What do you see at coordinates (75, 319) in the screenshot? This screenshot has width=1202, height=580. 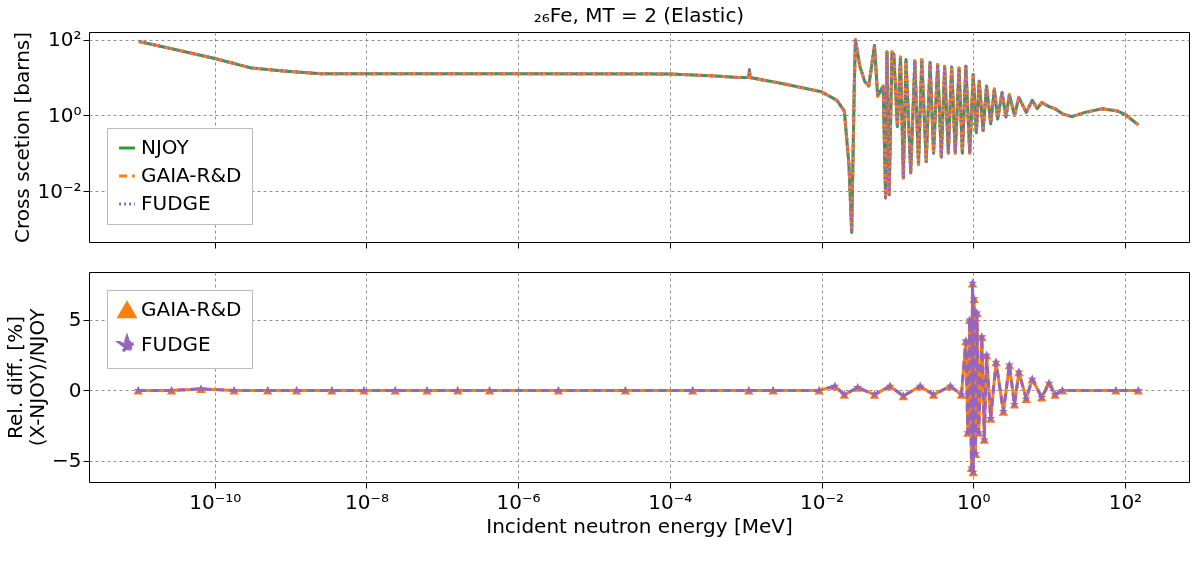 I see `y-tick-label: 5` at bounding box center [75, 319].